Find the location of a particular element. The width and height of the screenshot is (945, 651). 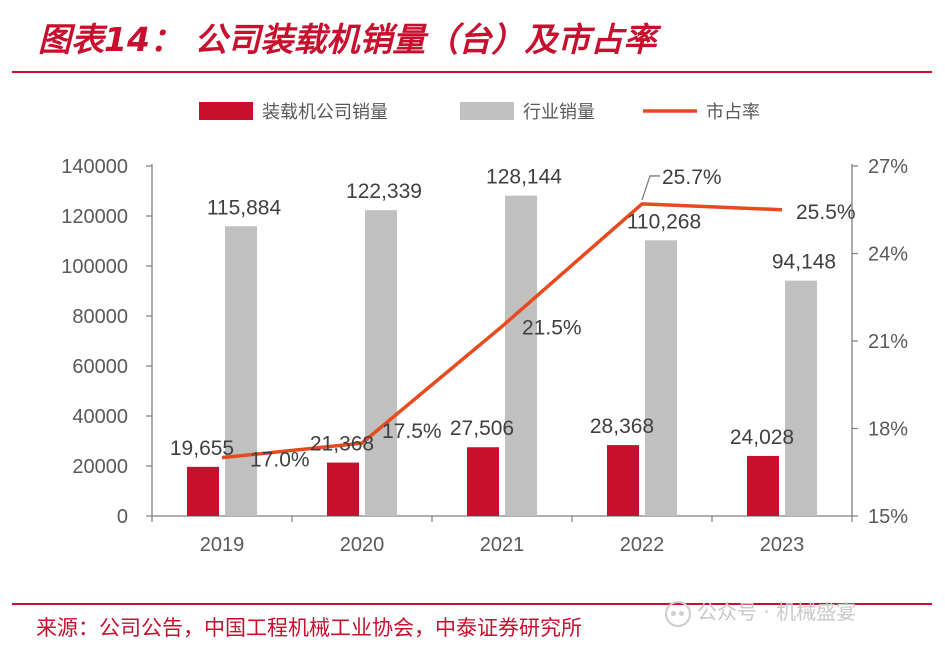

watermark-text: 公众号 · 机械盛宴 is located at coordinates (777, 612).